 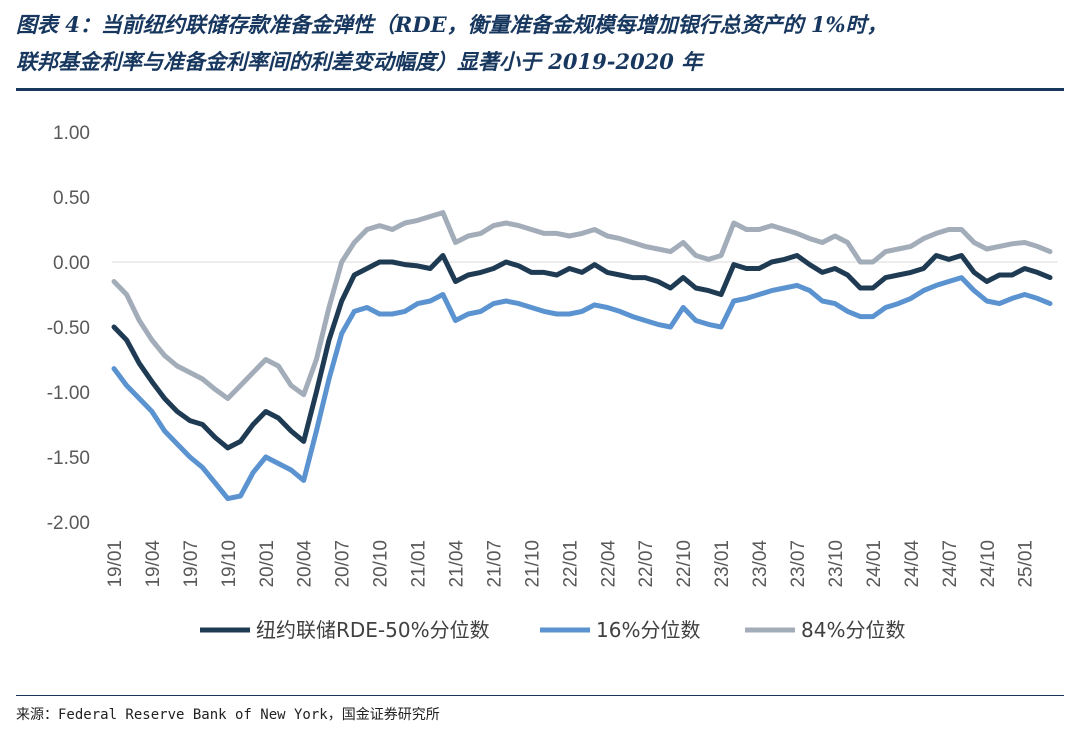 I want to click on x-tick-label: 23/07, so click(x=798, y=564).